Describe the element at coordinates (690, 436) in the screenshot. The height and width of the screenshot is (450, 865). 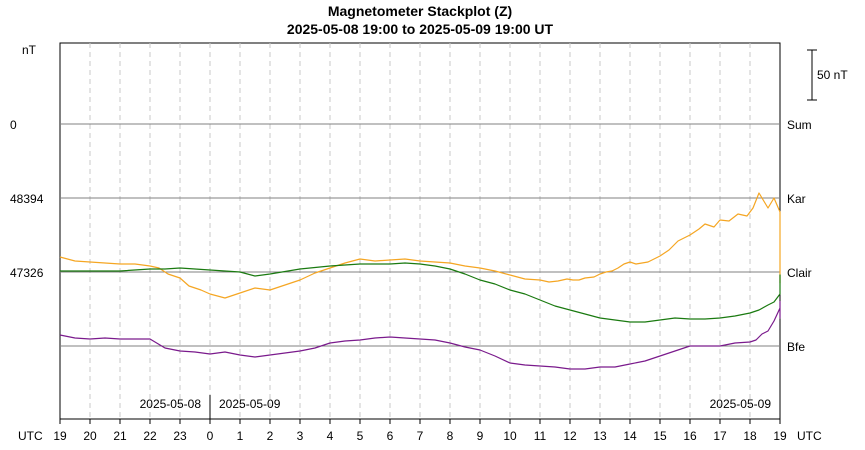
I see `x-tick-label-21: 16` at that location.